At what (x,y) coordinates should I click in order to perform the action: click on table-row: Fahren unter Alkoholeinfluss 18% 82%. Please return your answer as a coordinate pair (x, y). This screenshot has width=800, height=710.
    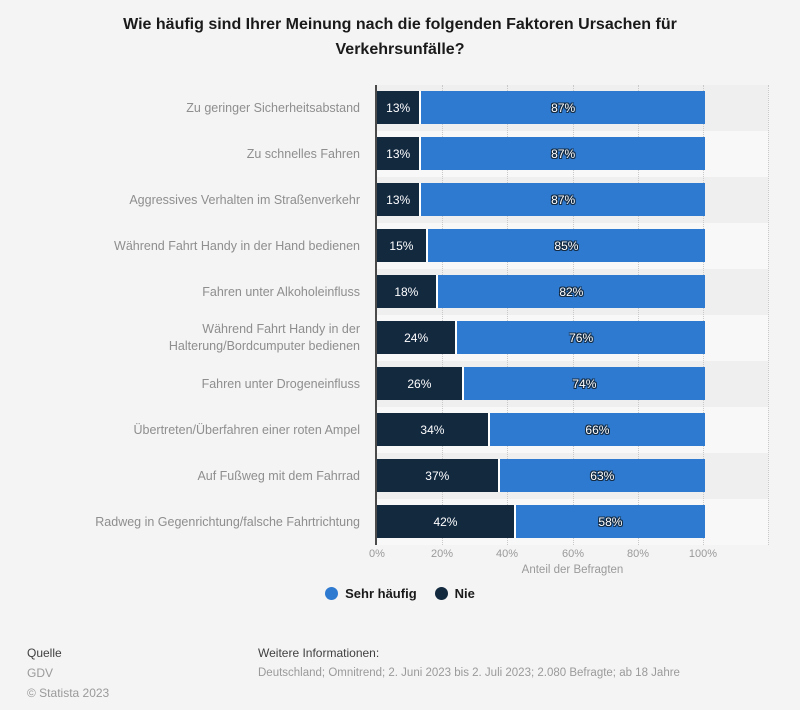
    Looking at the image, I should click on (400, 292).